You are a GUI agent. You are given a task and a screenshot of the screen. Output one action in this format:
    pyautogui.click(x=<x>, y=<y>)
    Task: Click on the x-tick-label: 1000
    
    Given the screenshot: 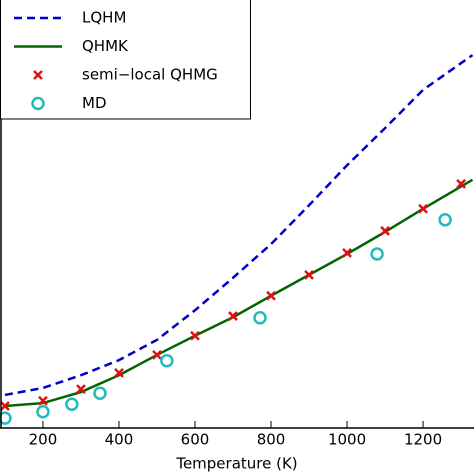 What is the action you would take?
    pyautogui.click(x=347, y=440)
    